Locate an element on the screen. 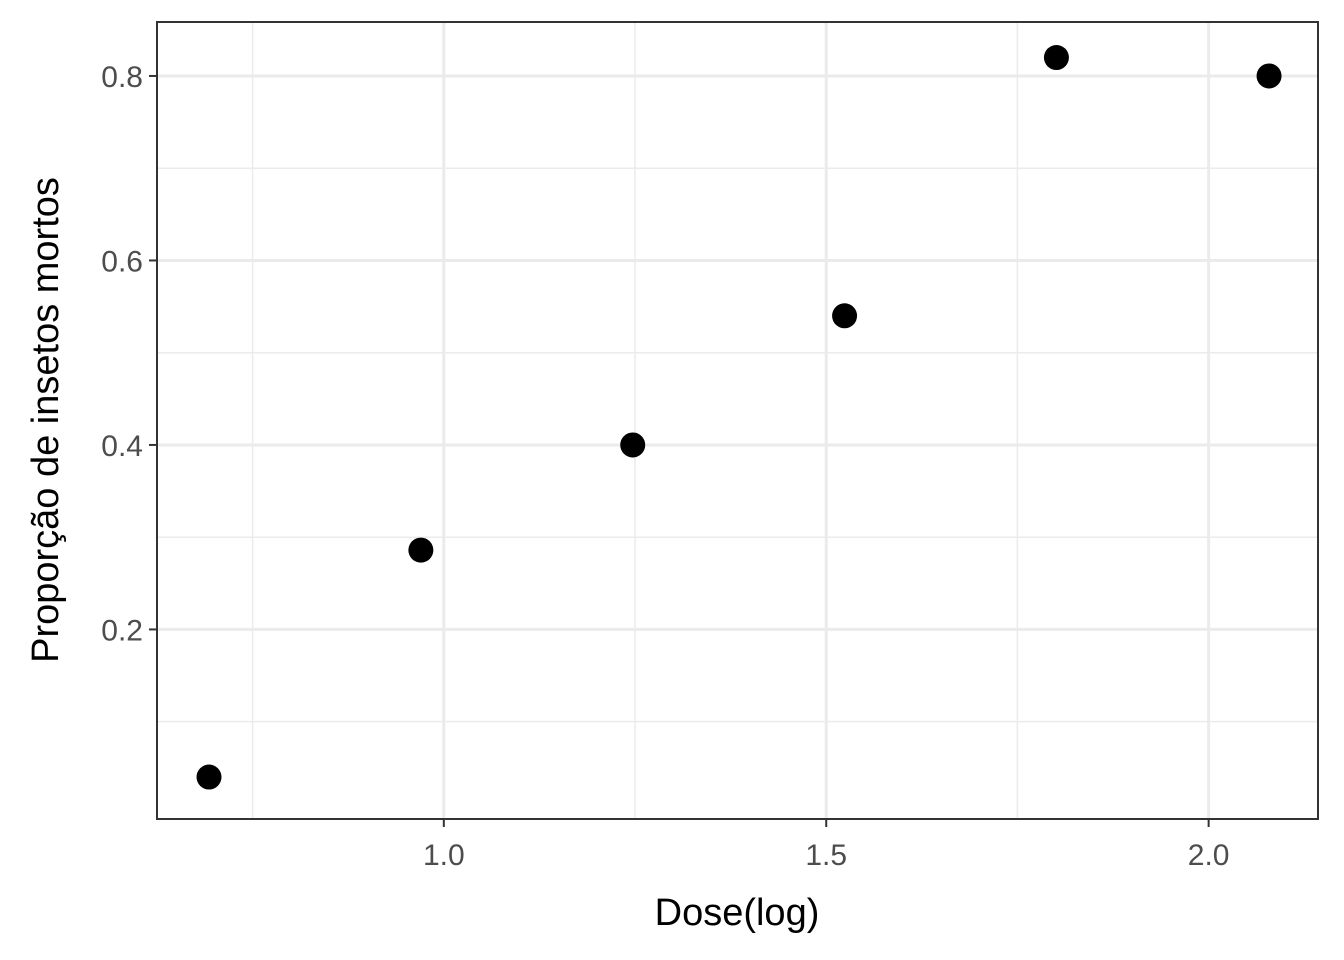 The image size is (1344, 960). y-tick-label: 0.6 is located at coordinates (122, 261).